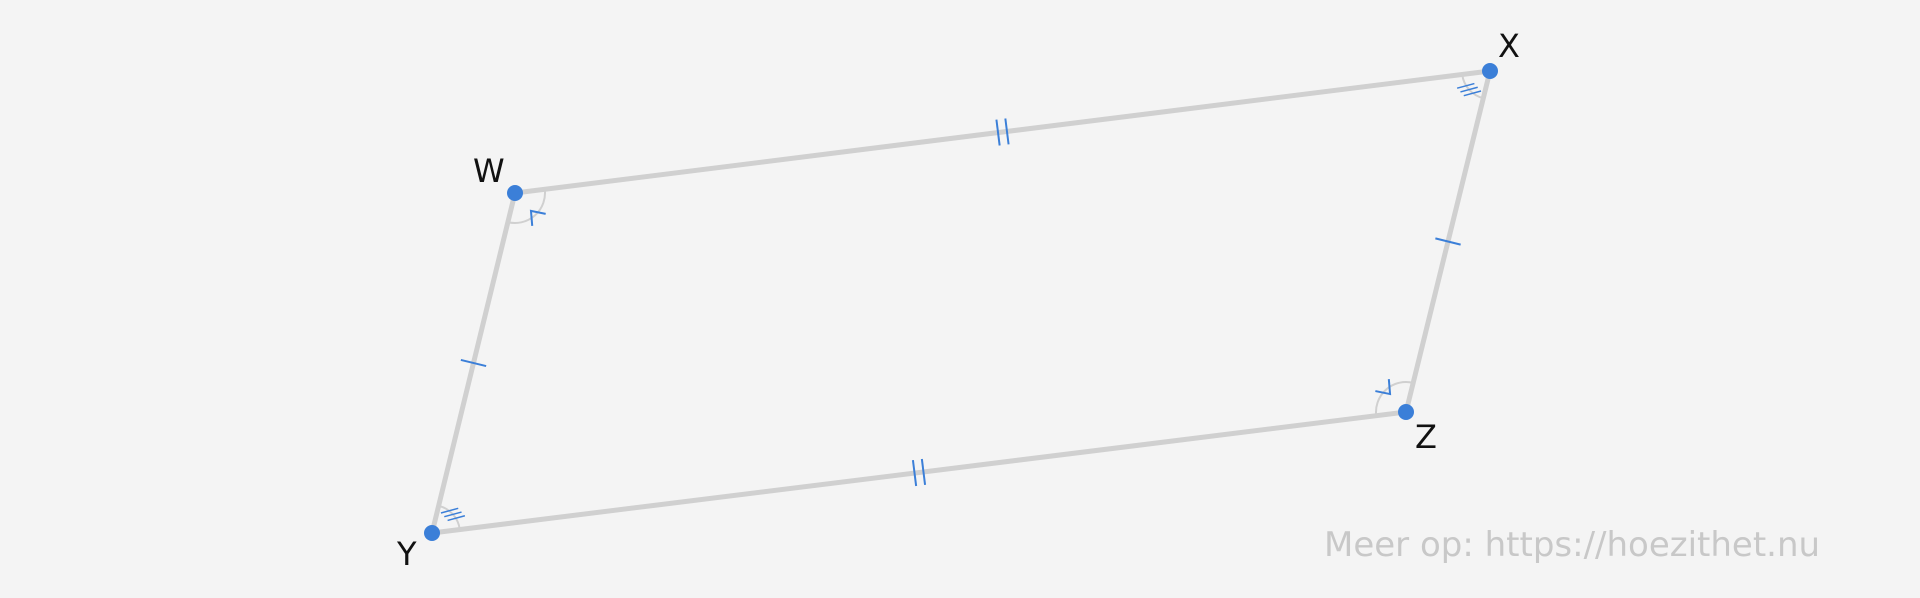 The height and width of the screenshot is (598, 1920). What do you see at coordinates (1383, 387) in the screenshot?
I see `angle-arrow-z` at bounding box center [1383, 387].